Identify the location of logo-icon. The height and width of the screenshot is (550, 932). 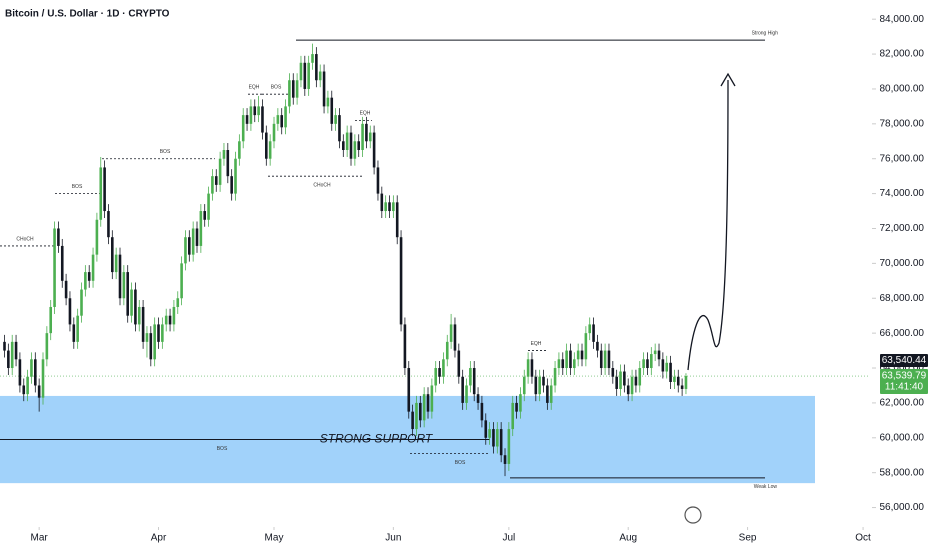
(693, 515).